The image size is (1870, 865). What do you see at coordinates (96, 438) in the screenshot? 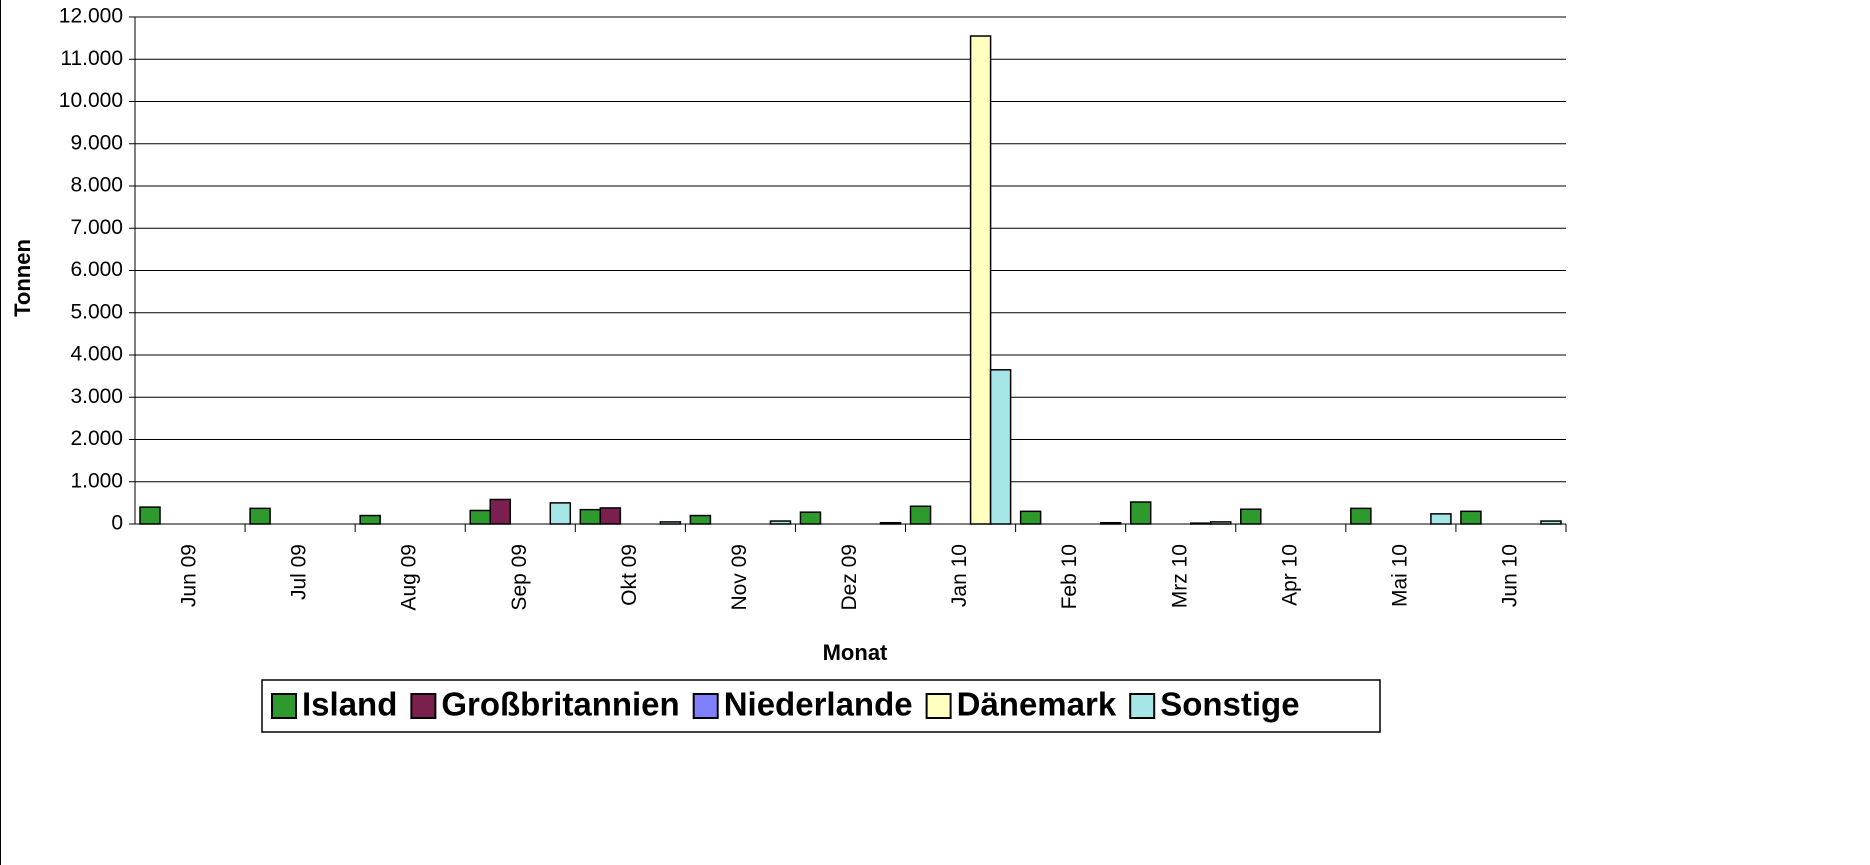
I see `y-tick-label: 2.000` at bounding box center [96, 438].